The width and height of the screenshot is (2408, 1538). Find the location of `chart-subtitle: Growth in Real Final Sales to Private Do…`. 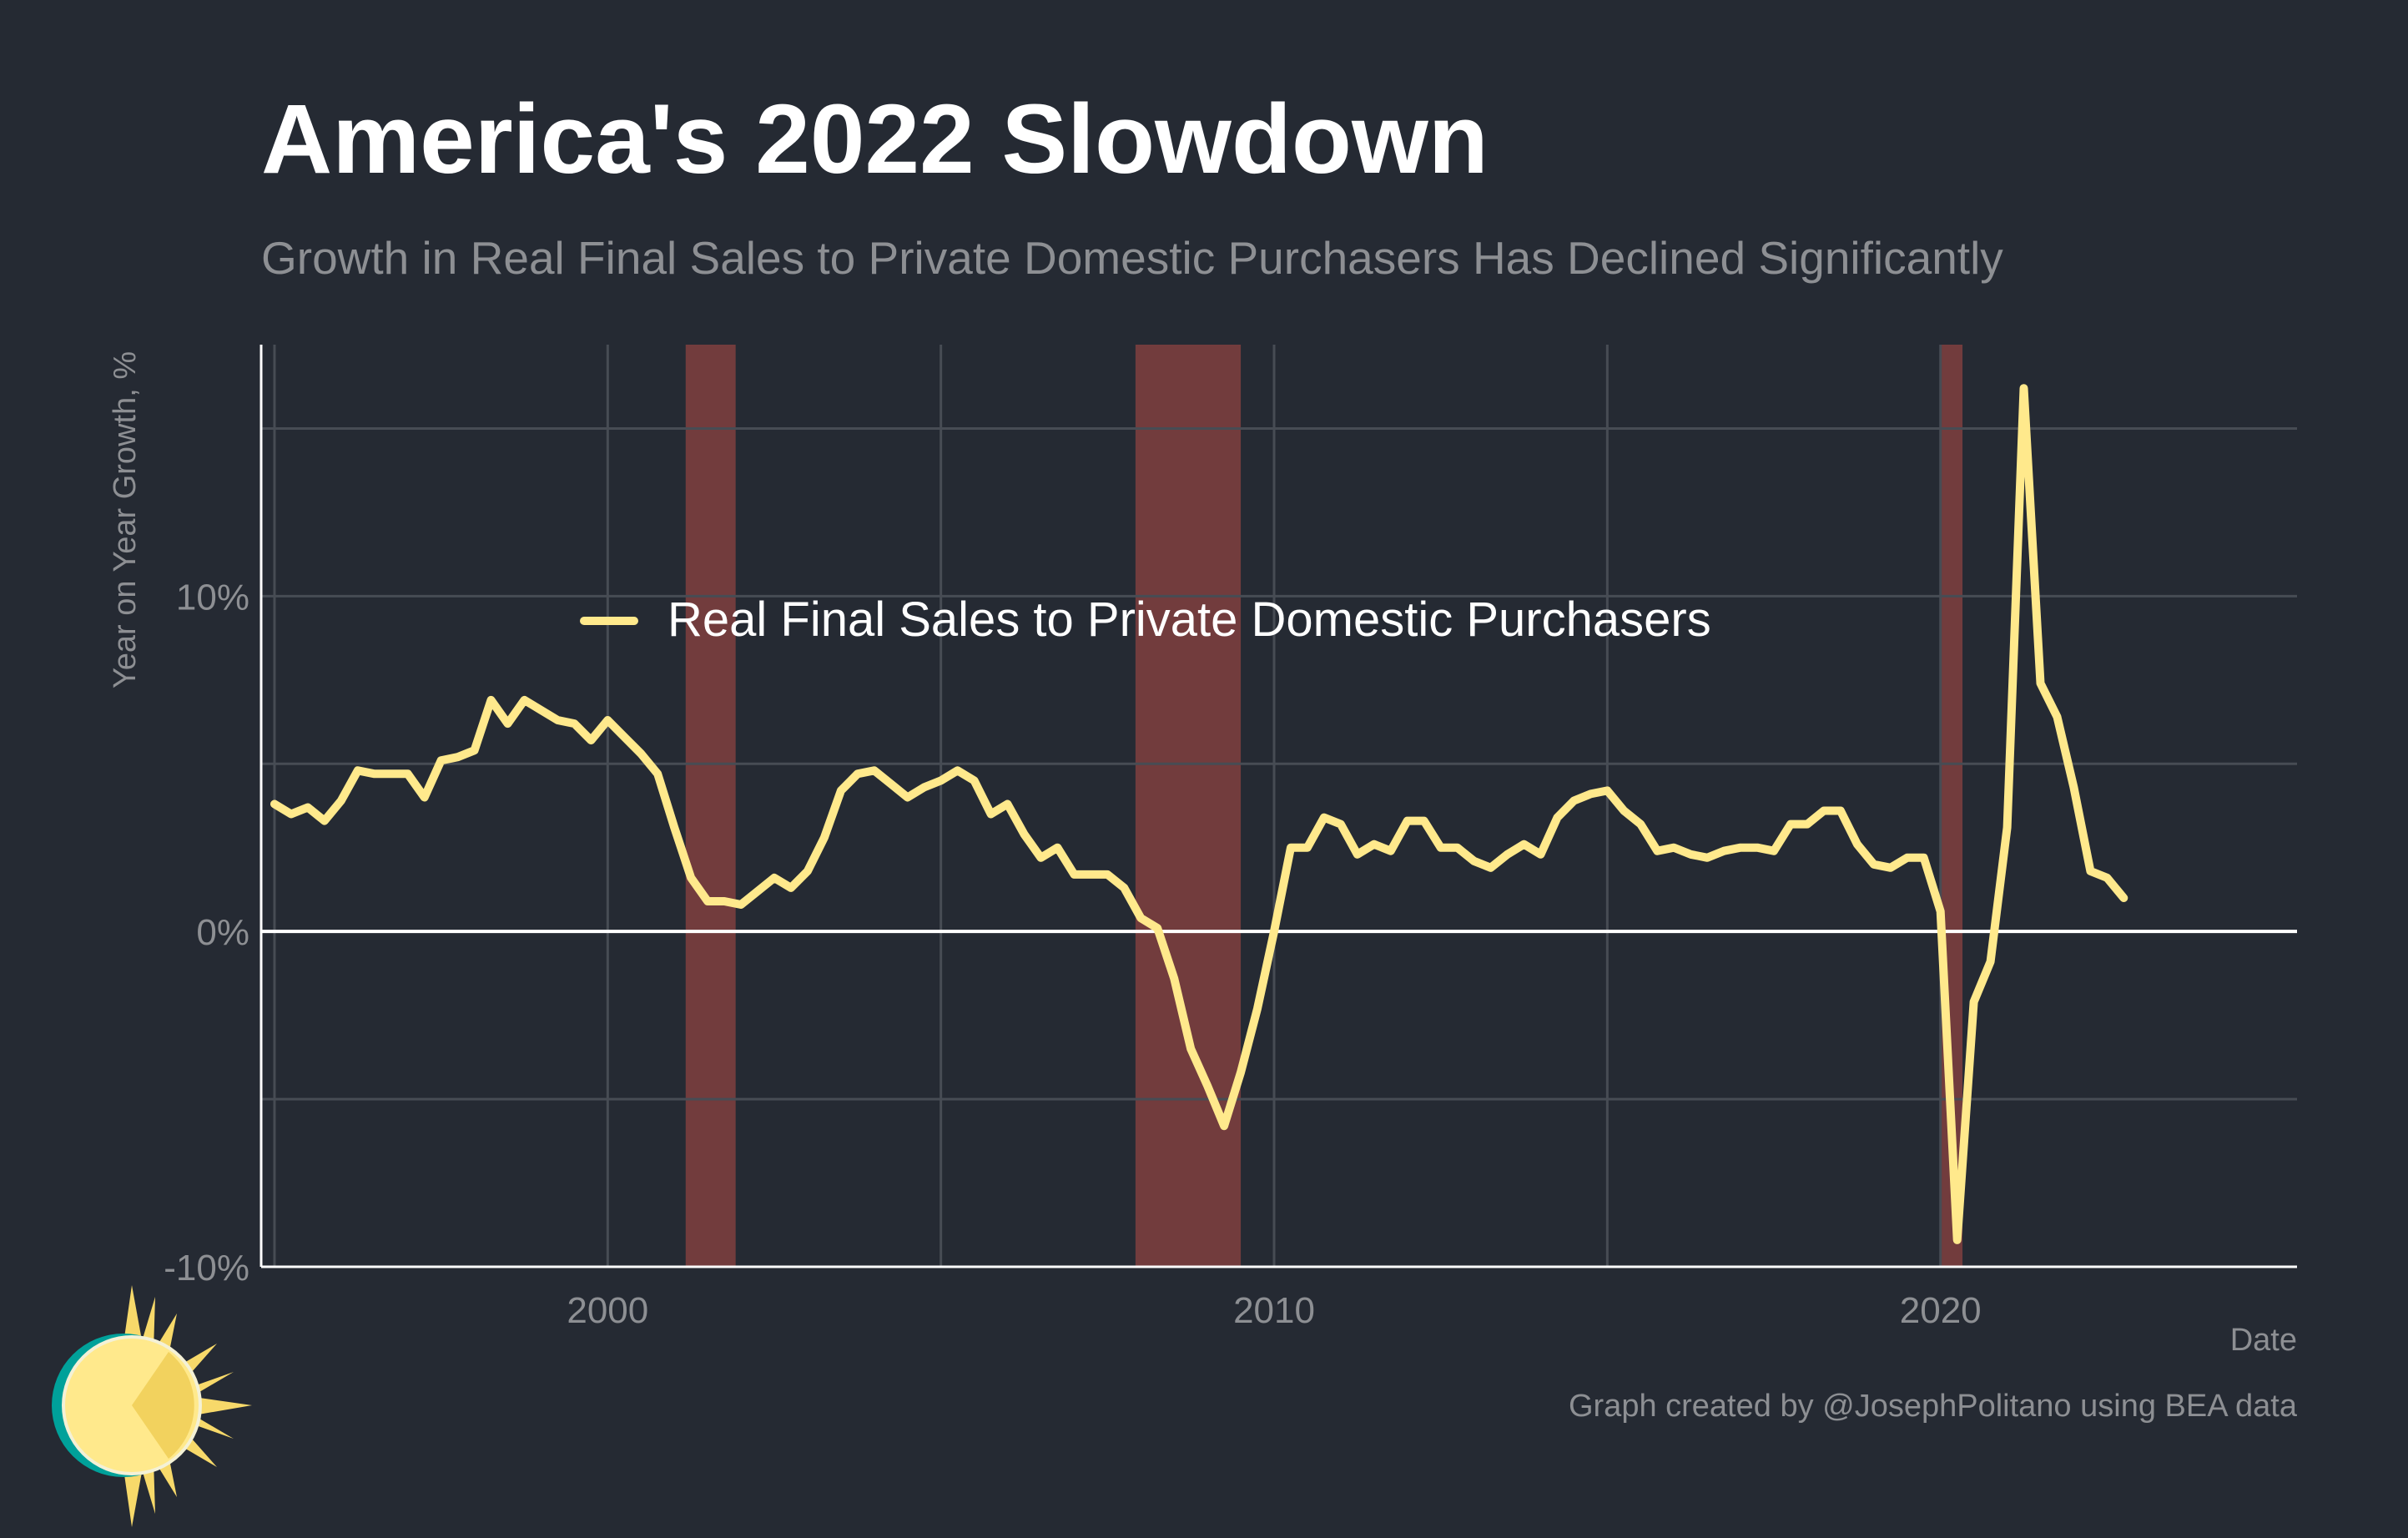

chart-subtitle: Growth in Real Final Sales to Private Do… is located at coordinates (1132, 258).